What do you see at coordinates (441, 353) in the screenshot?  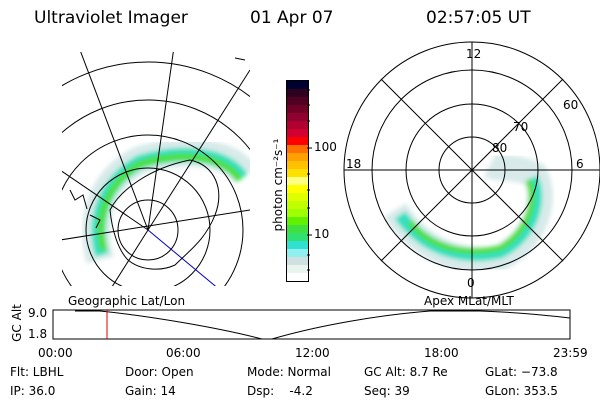 I see `x-tick-1800: 18:00` at bounding box center [441, 353].